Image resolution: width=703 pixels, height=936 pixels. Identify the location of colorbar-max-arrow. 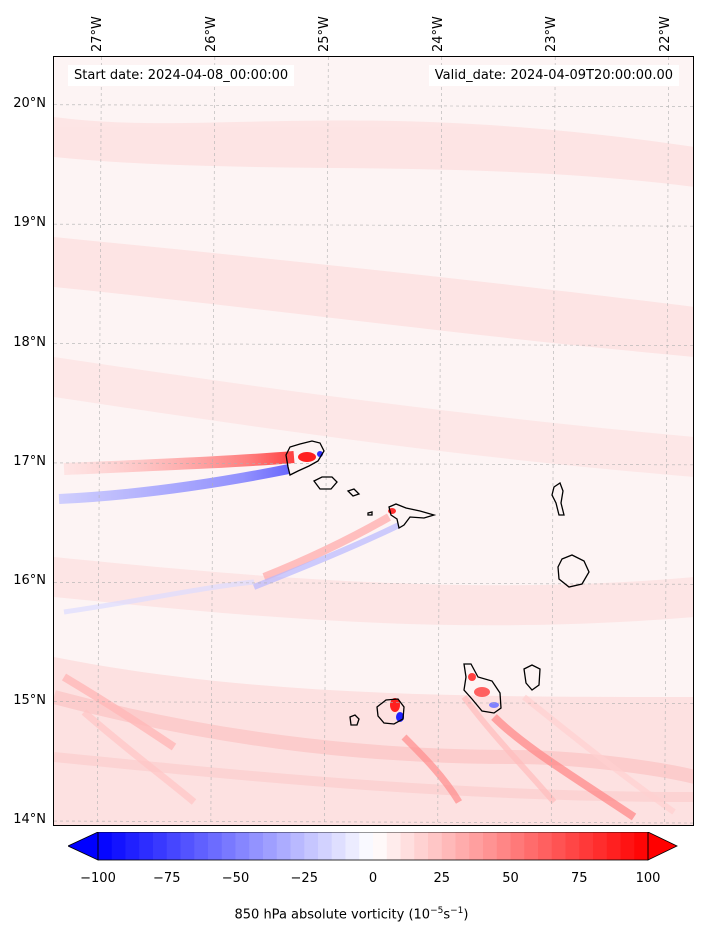
(662, 846).